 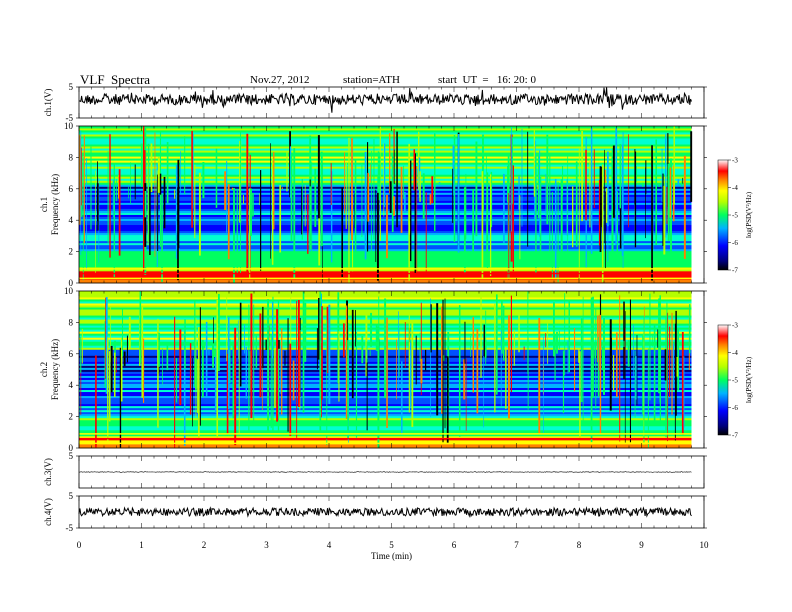 I want to click on x-tick-label: 7, so click(x=516, y=545).